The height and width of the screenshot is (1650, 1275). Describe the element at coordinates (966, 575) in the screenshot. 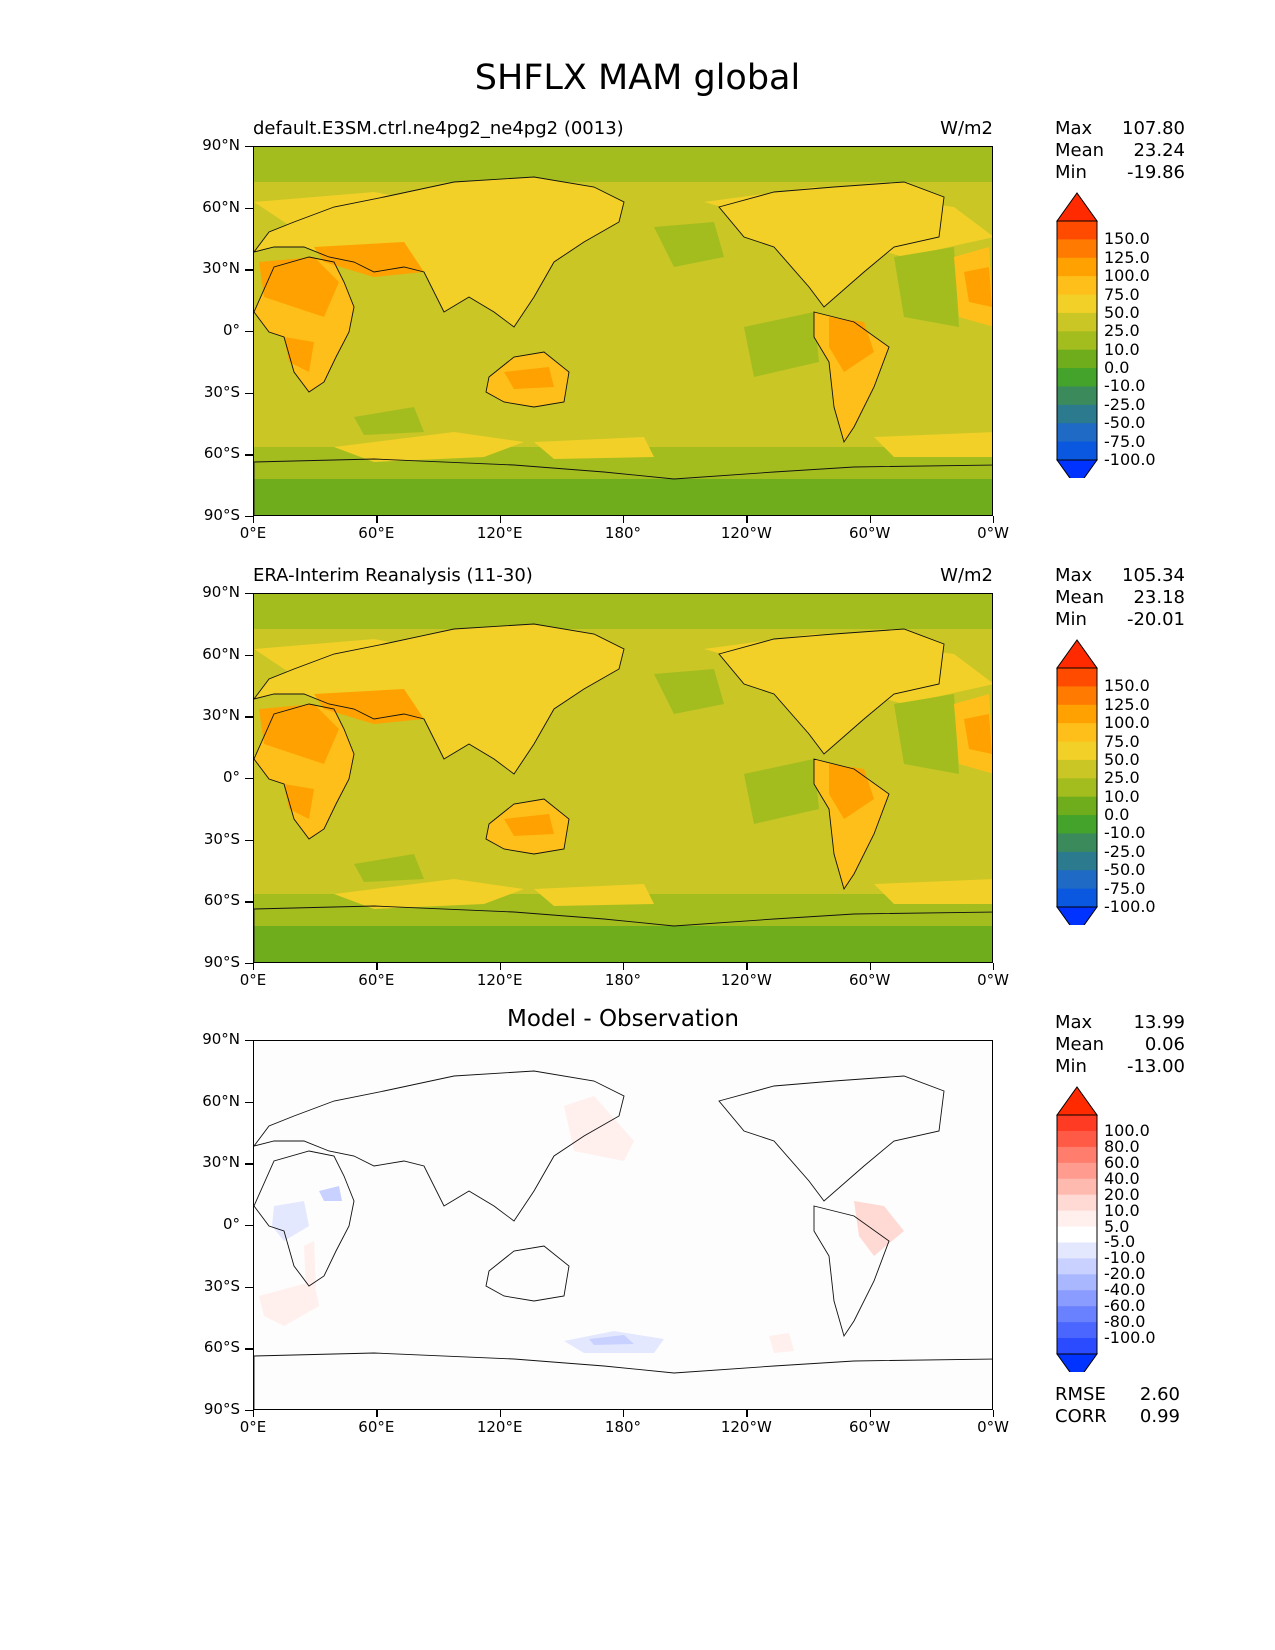

I see `panel-units: W/m2` at that location.